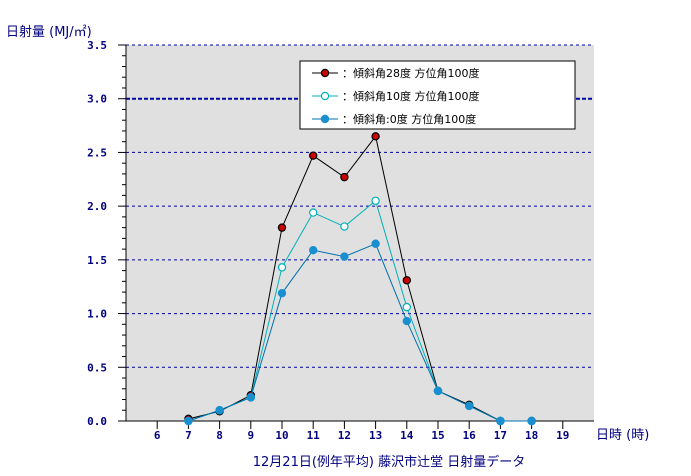 The height and width of the screenshot is (476, 691). I want to click on legend-label: ：傾斜角10度 方位角100度, so click(411, 96).